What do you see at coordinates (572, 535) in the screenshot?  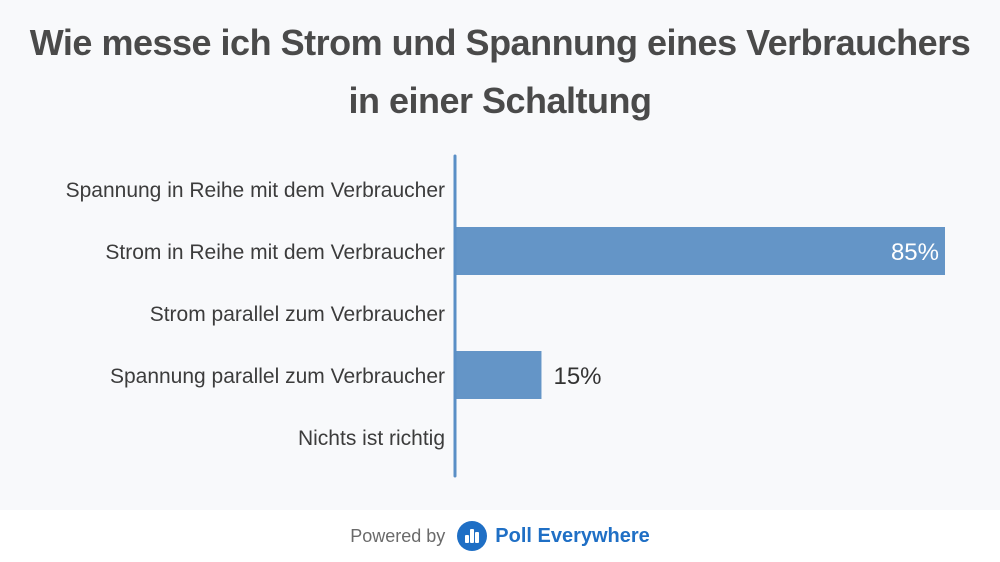 I see `brand-name: Poll Everywhere` at bounding box center [572, 535].